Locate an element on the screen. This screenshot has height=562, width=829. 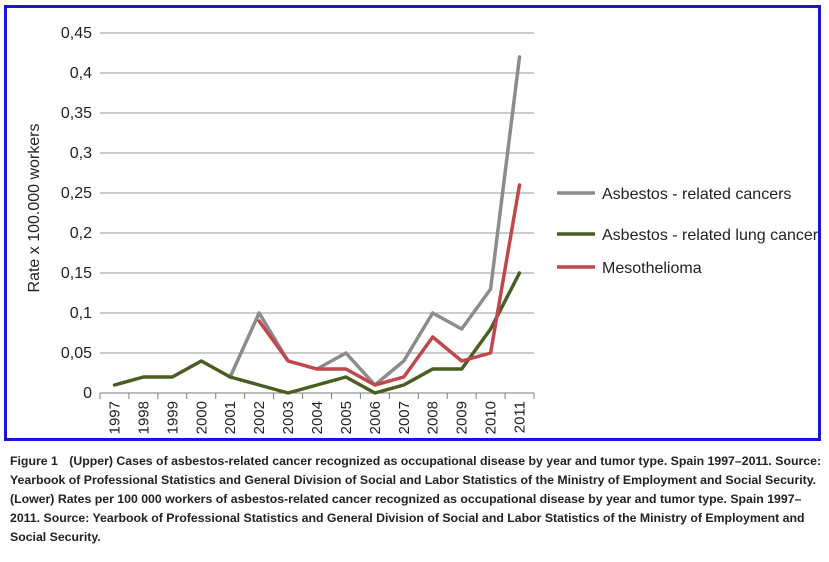
x-tick-label: 2004 is located at coordinates (317, 417).